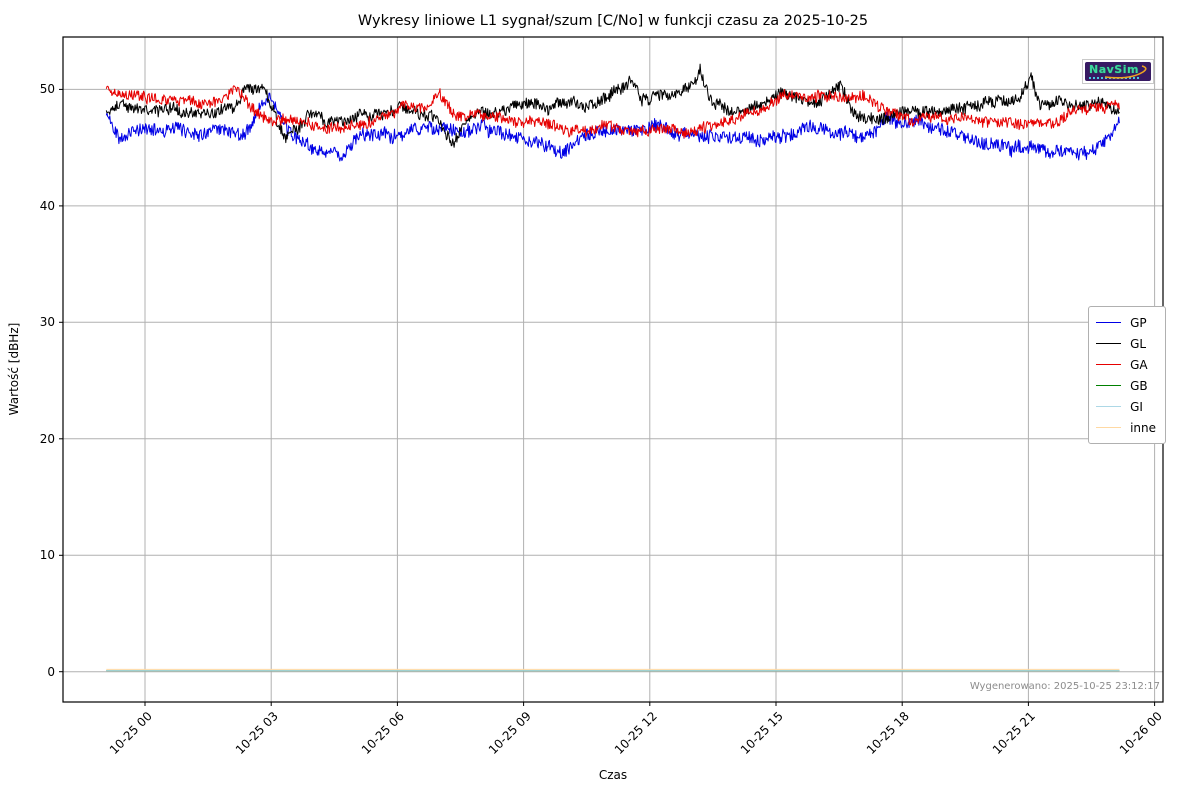 This screenshot has width=1200, height=800. Describe the element at coordinates (1139, 364) in the screenshot. I see `legend-label: GA` at that location.